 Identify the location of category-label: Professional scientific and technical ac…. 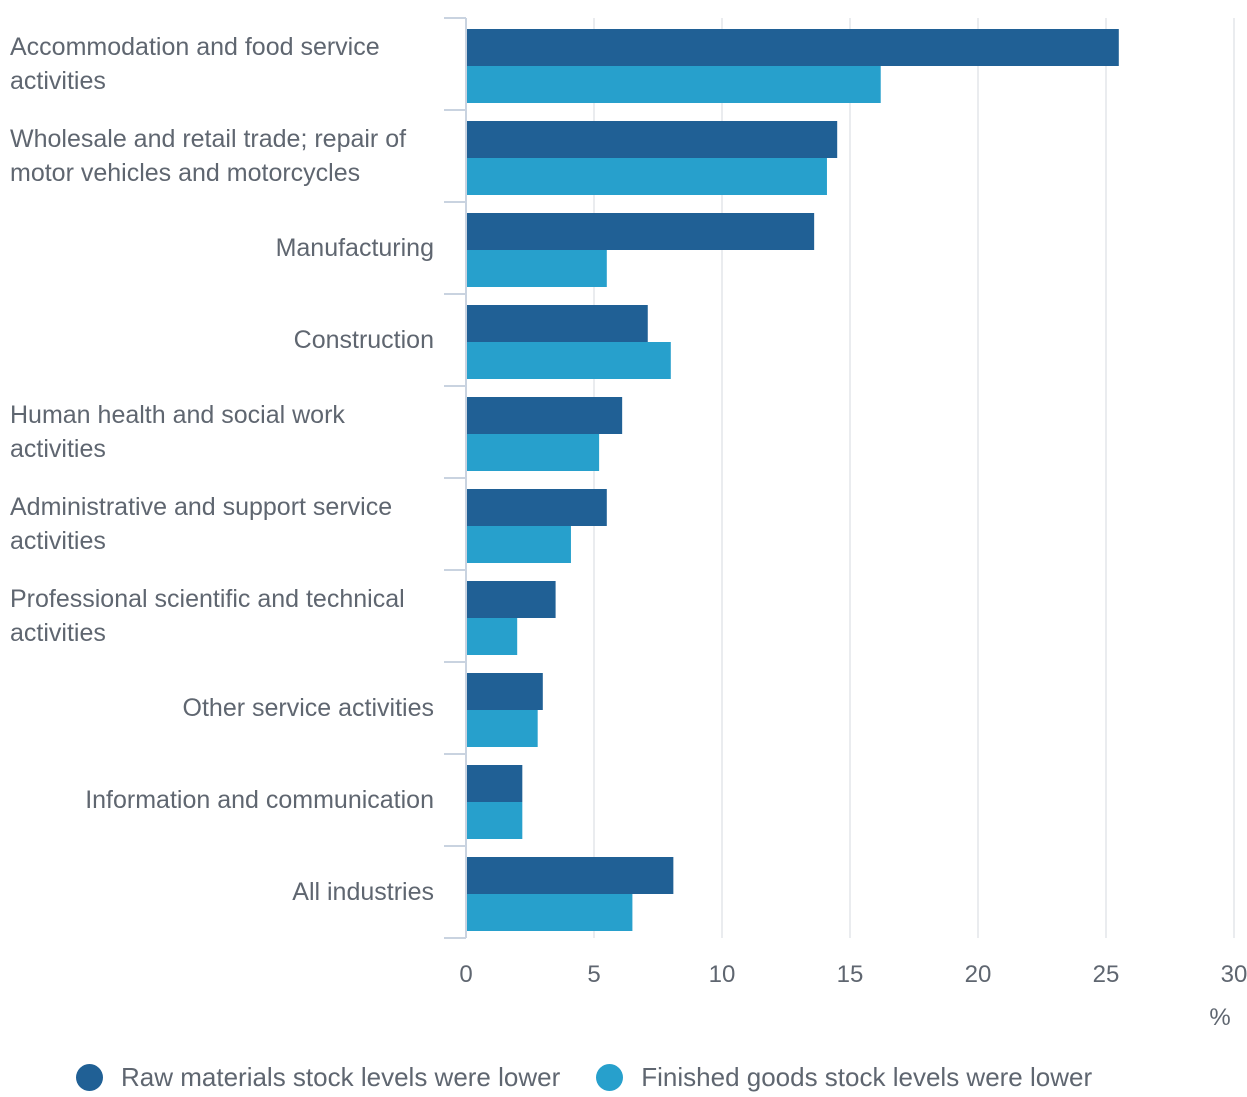
(207, 616).